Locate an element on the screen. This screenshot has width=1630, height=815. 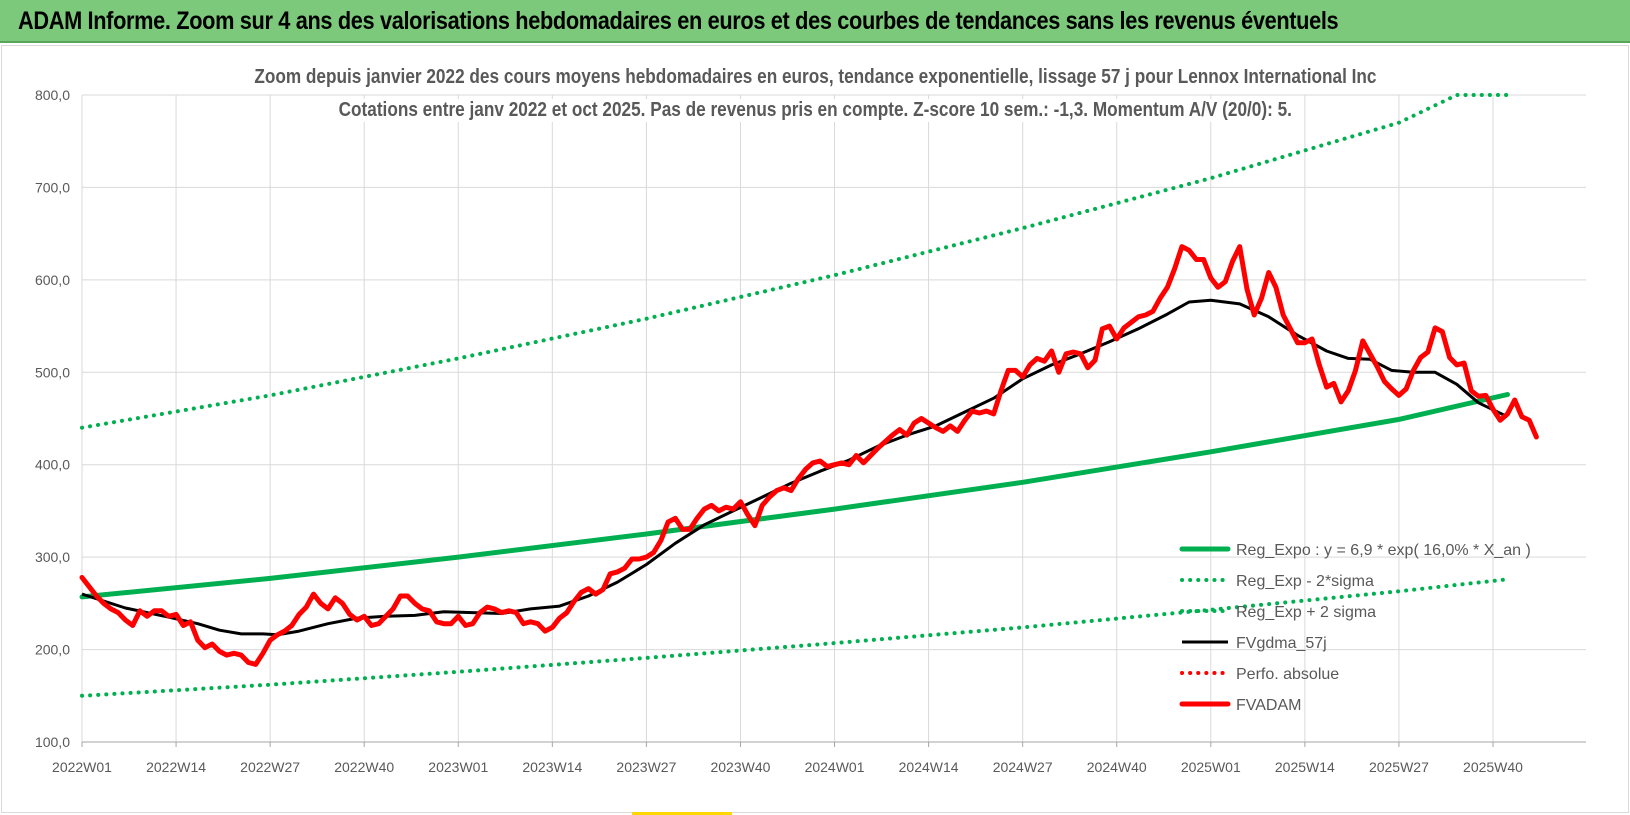
legend-label: Perfo. absolue is located at coordinates (1287, 674).